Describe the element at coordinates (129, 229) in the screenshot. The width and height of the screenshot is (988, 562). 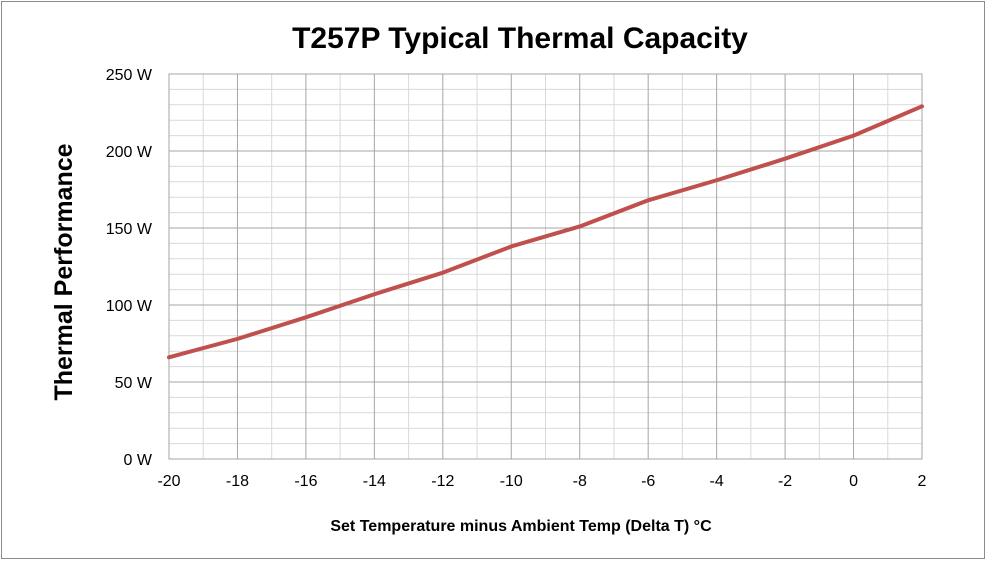
I see `y-tick-label: 150 W` at that location.